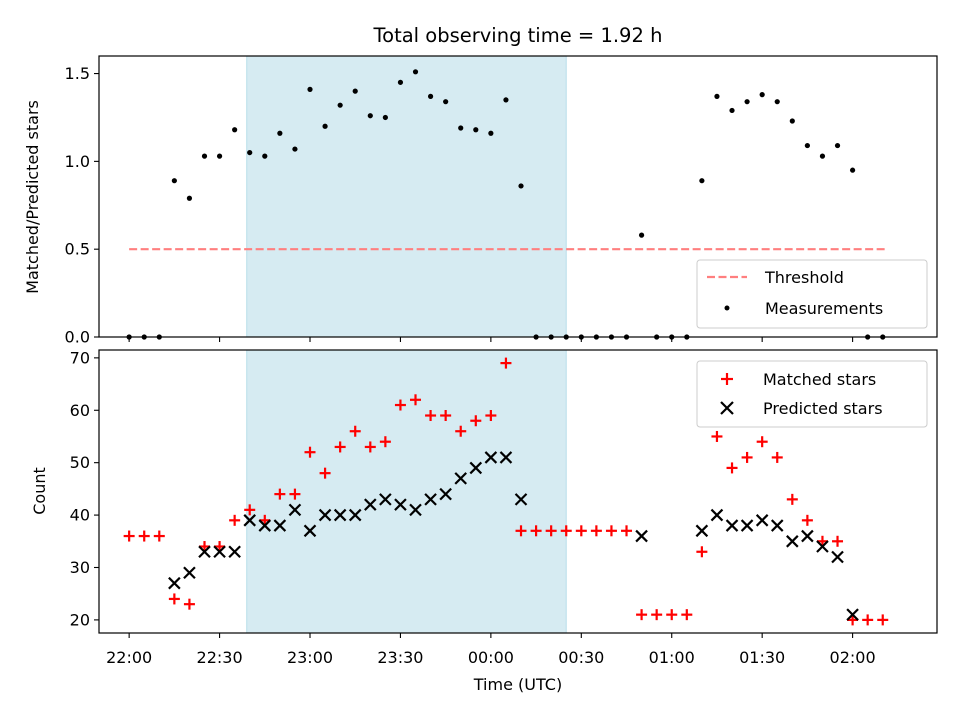 This screenshot has width=960, height=720. Describe the element at coordinates (80, 619) in the screenshot. I see `bottom-y-tick-label: 20` at that location.